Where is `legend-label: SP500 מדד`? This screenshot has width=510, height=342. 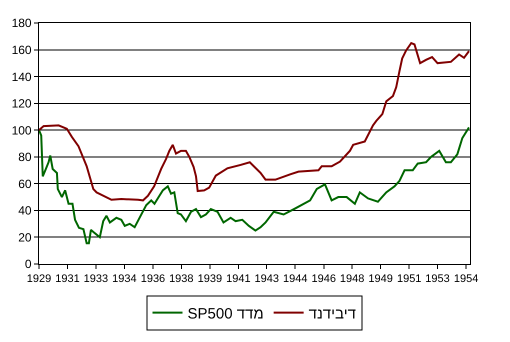 legend-label: SP500 מדד is located at coordinates (226, 313).